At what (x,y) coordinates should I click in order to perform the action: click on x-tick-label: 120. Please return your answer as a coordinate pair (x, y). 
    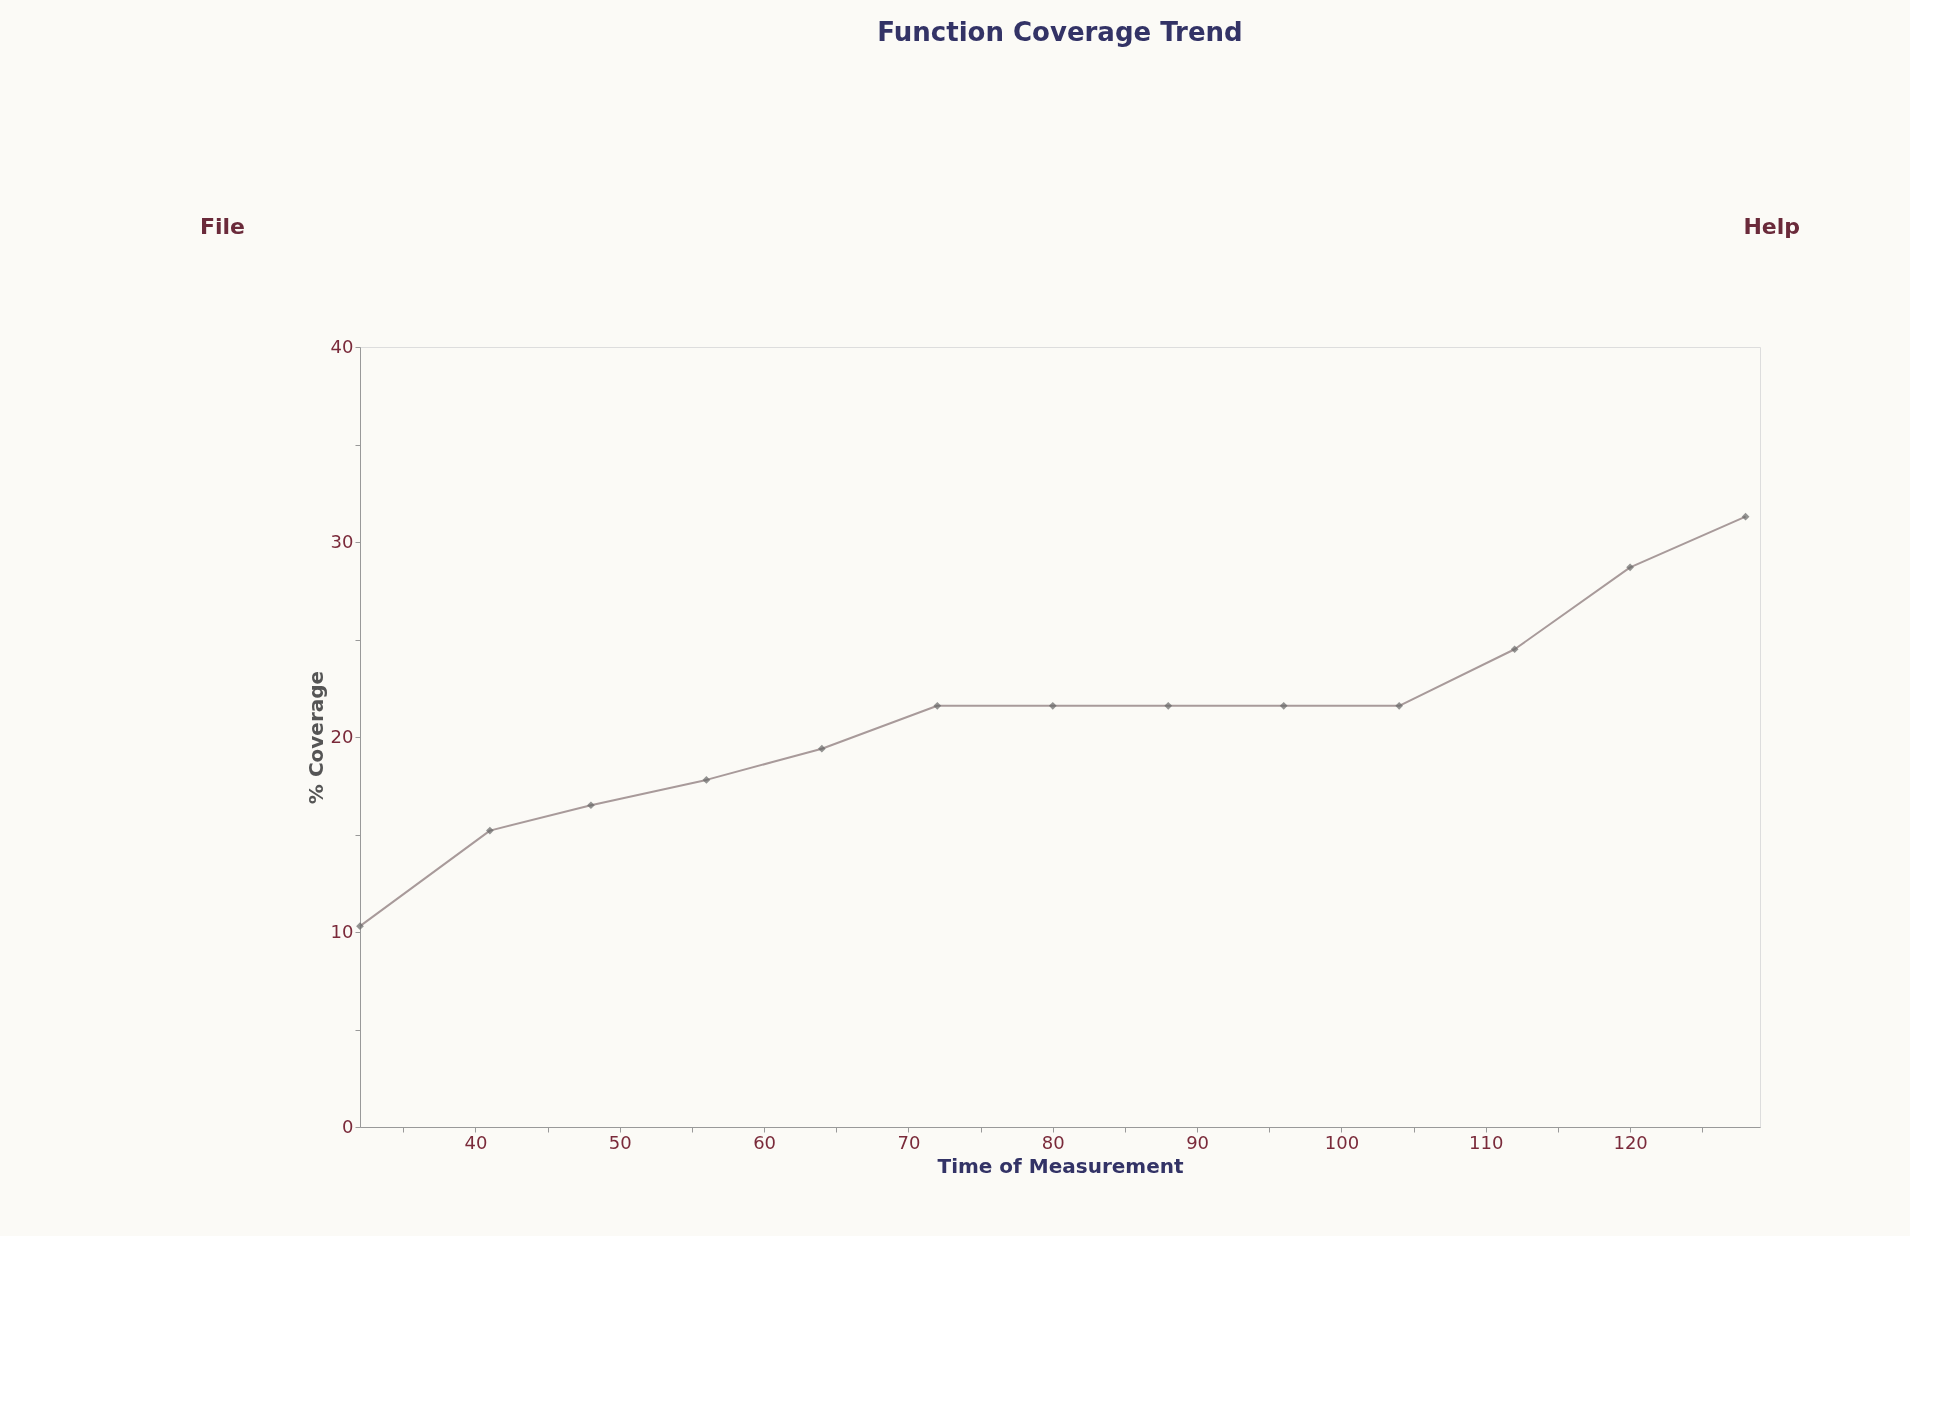
    Looking at the image, I should click on (1630, 1142).